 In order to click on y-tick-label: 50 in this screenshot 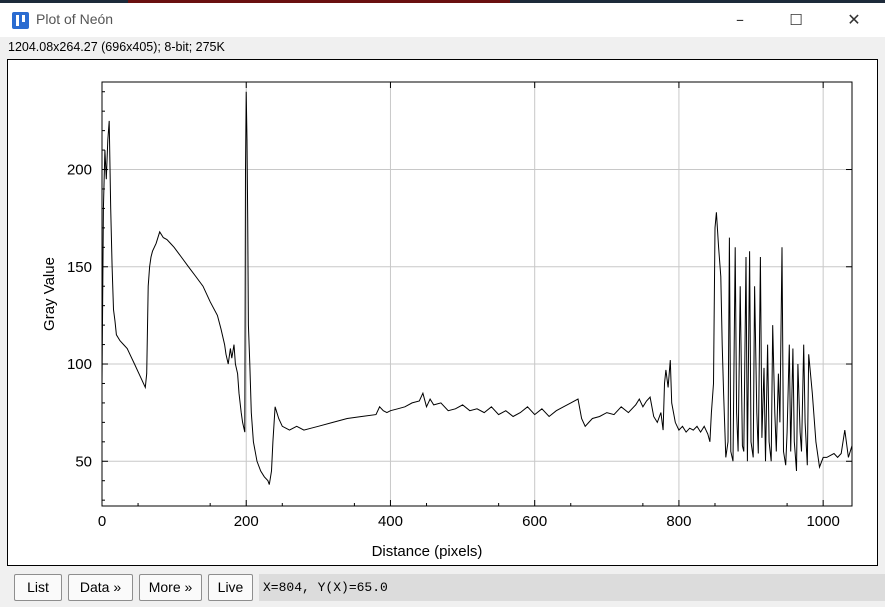, I will do `click(83, 461)`.